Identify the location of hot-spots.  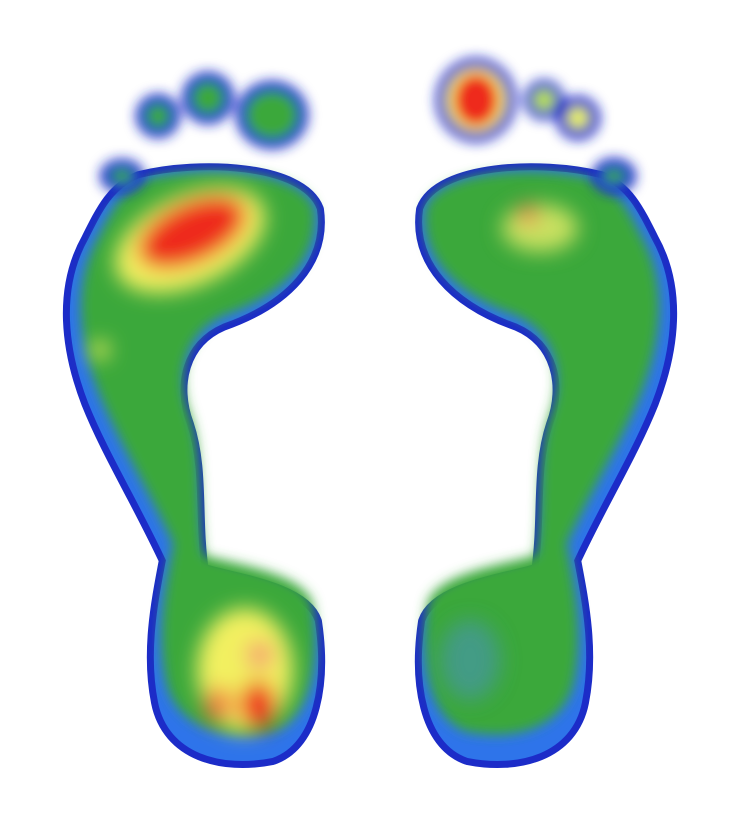
(509, 452).